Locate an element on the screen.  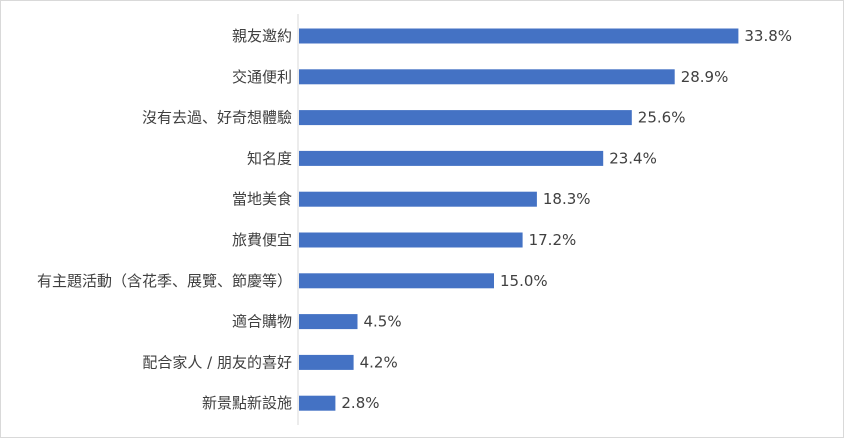
value-label: 23.4% is located at coordinates (633, 158).